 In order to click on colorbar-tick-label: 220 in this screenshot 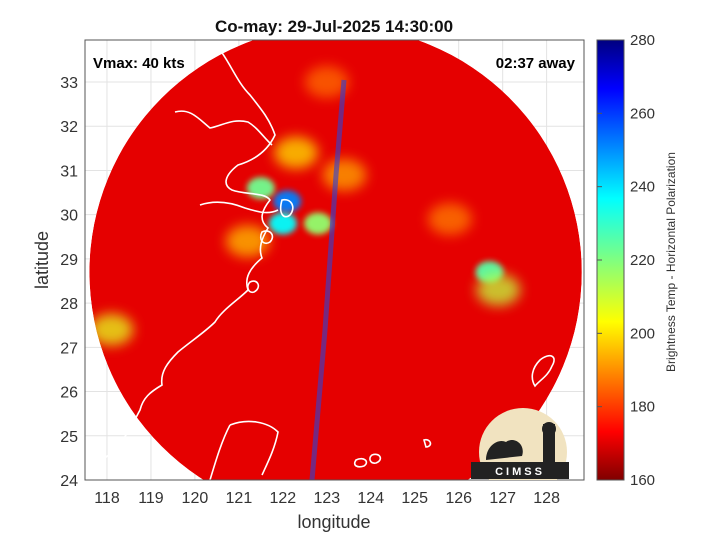, I will do `click(642, 260)`.